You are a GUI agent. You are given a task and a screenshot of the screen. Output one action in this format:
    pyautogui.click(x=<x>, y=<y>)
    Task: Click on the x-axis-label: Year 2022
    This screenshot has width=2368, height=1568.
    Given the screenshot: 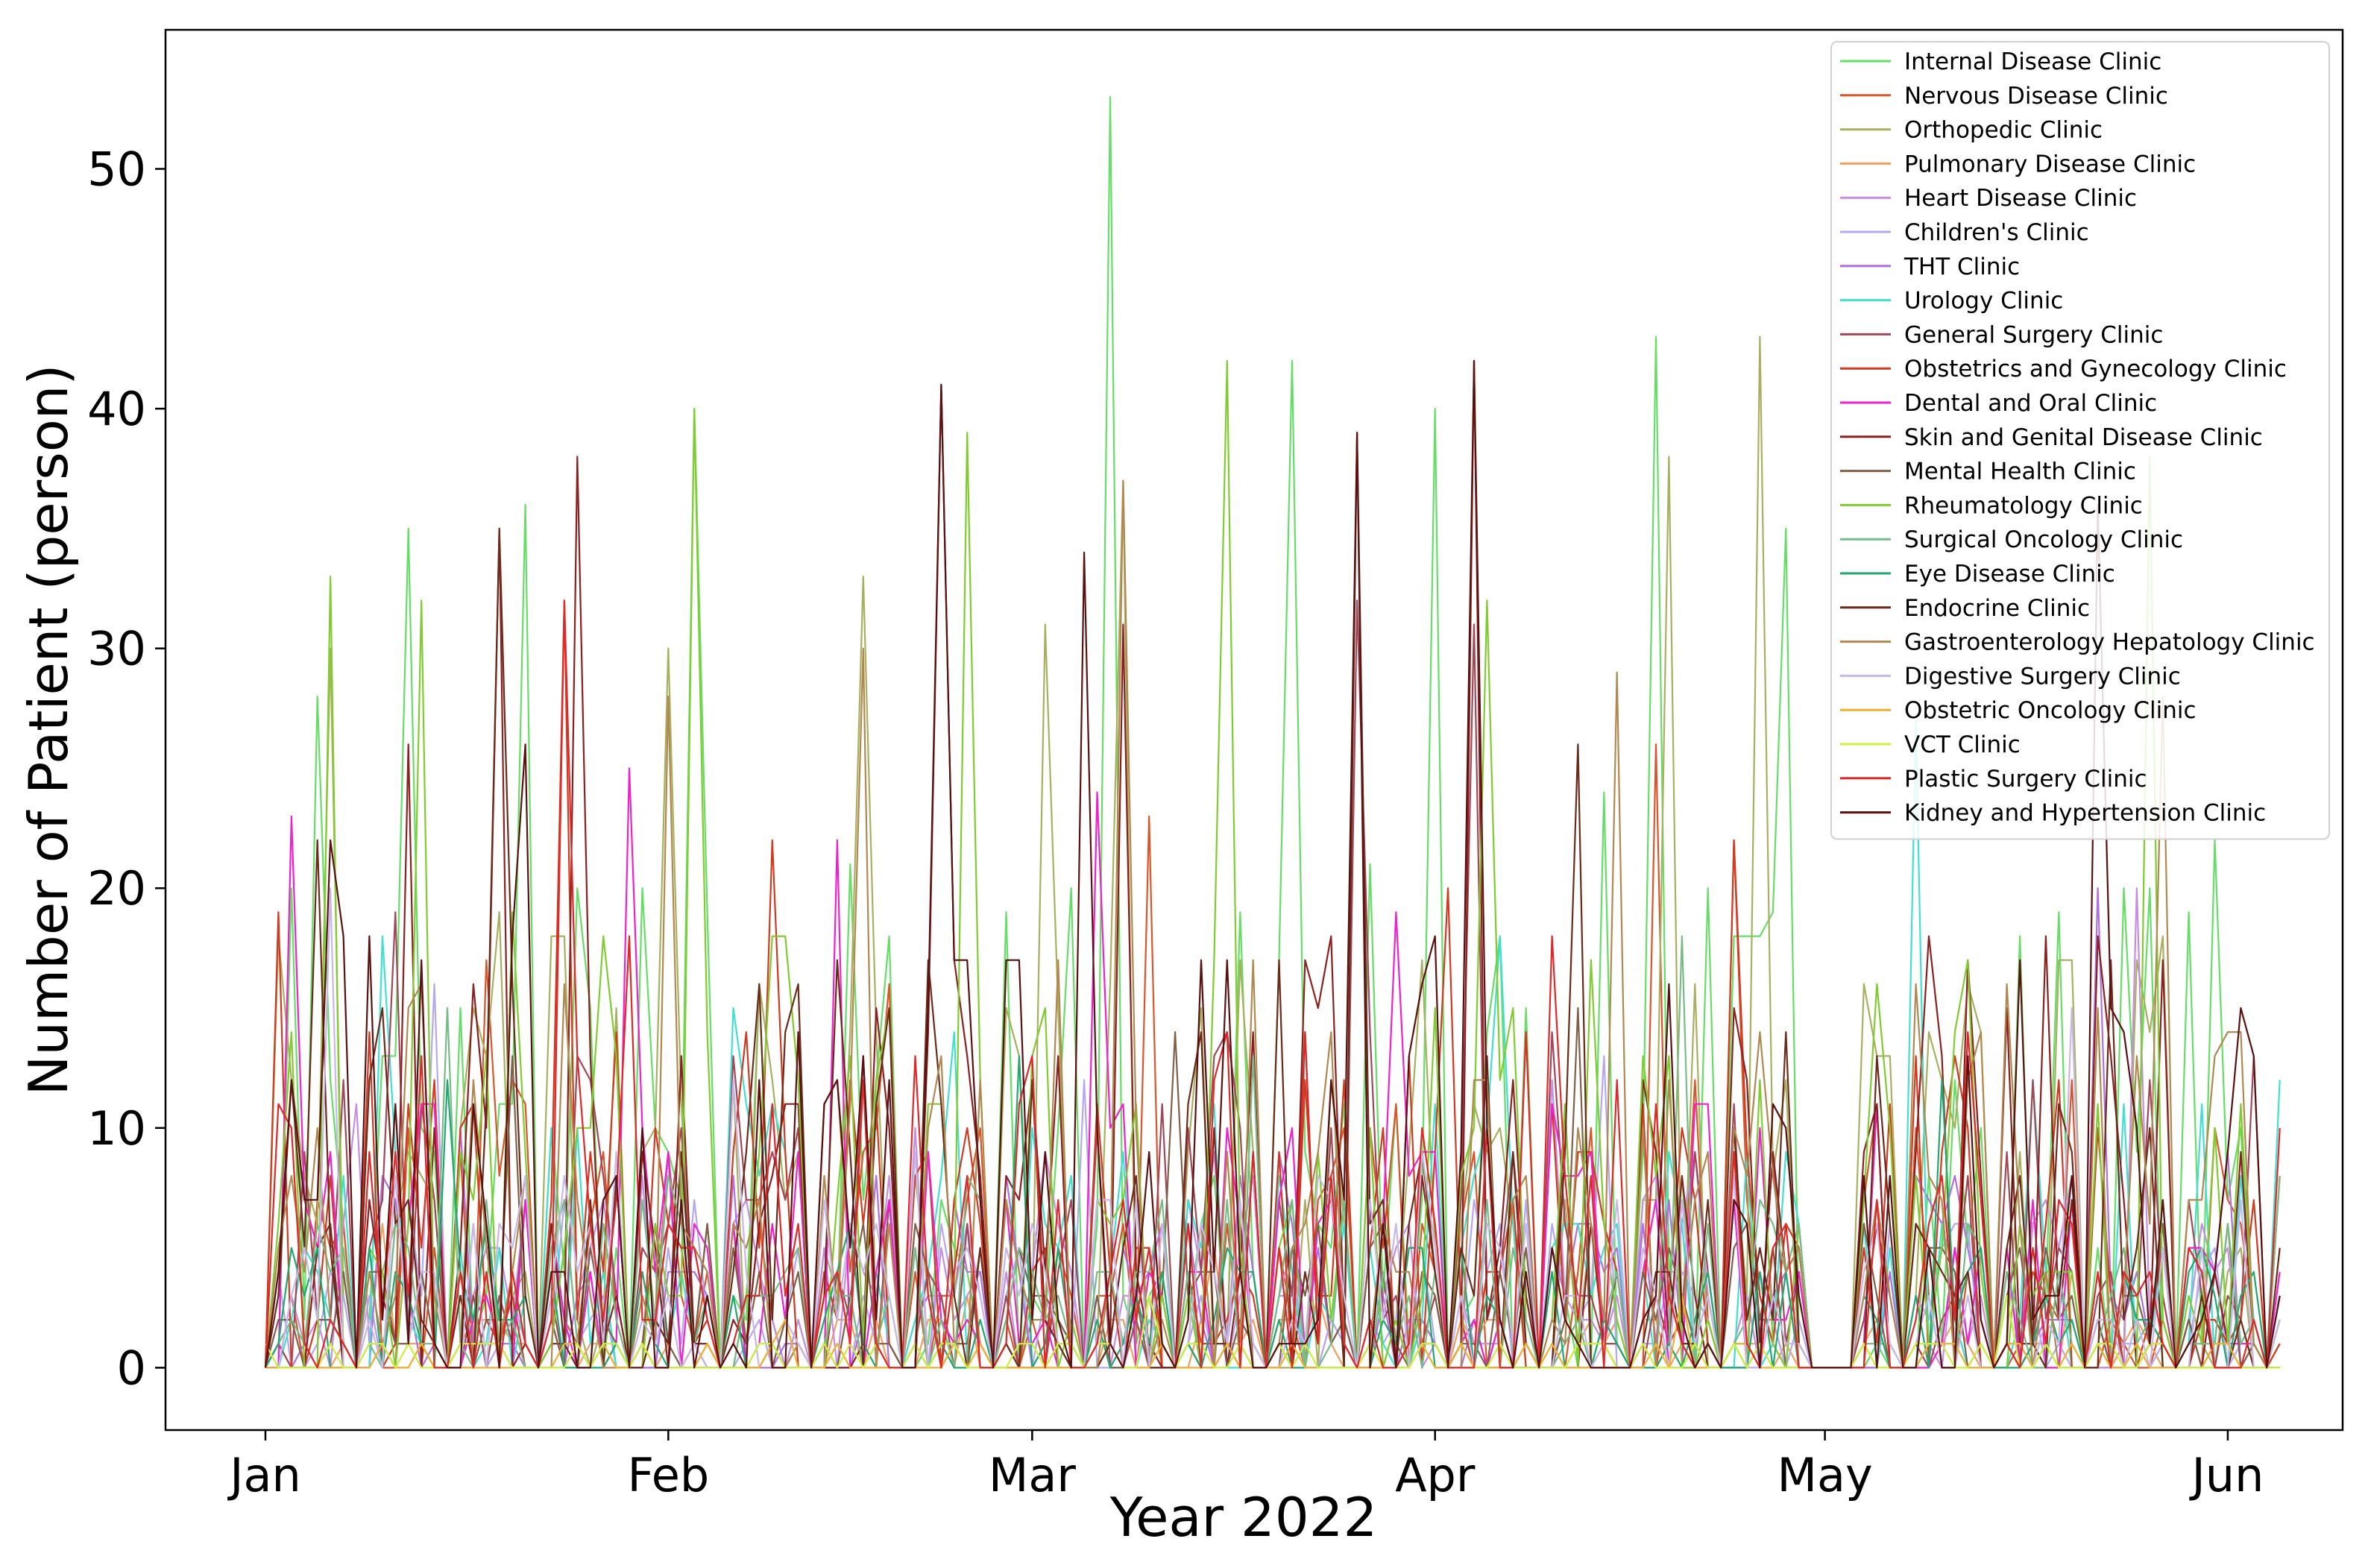 What is the action you would take?
    pyautogui.click(x=1243, y=1517)
    